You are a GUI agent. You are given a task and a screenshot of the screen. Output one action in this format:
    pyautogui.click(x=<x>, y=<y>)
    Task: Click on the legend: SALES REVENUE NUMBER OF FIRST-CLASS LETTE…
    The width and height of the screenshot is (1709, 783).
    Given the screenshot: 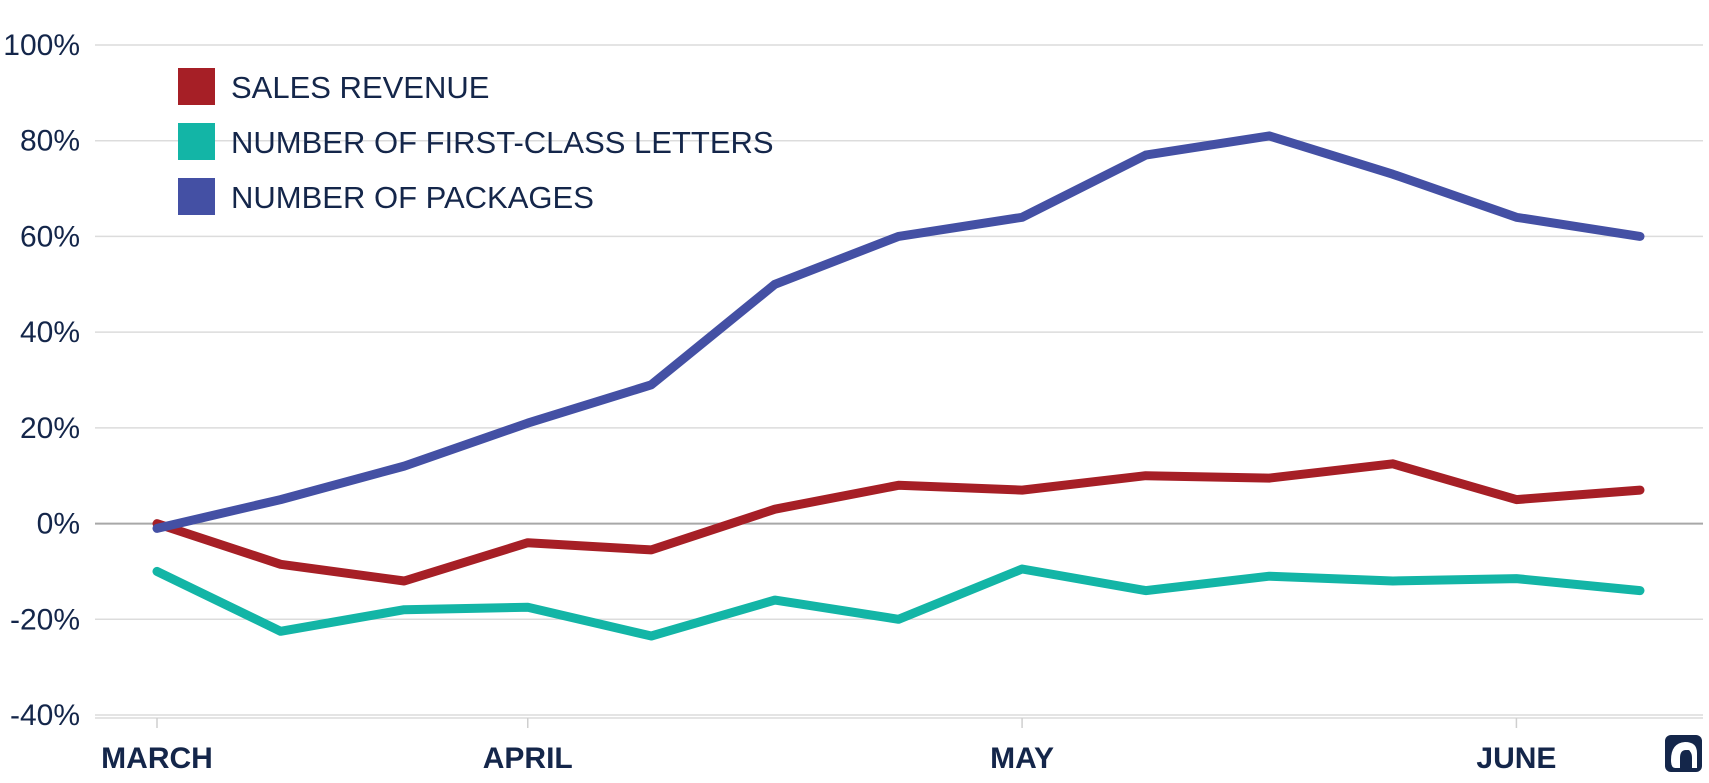 What is the action you would take?
    pyautogui.click(x=476, y=141)
    